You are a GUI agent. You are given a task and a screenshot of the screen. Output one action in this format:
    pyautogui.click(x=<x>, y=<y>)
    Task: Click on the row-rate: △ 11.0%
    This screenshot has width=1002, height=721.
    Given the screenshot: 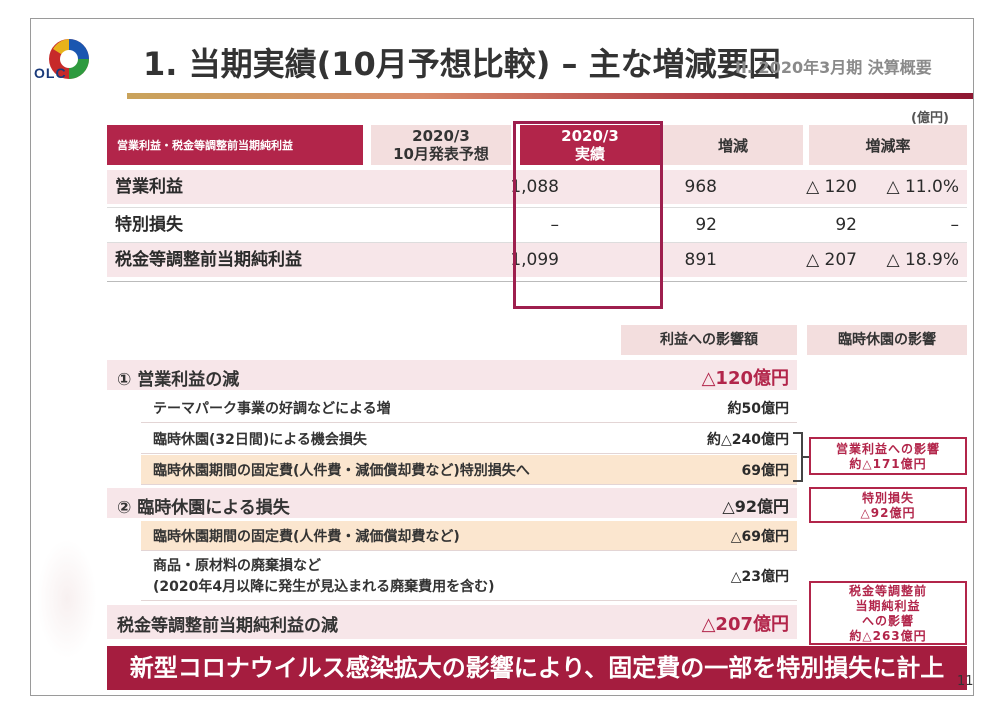 What is the action you would take?
    pyautogui.click(x=922, y=187)
    